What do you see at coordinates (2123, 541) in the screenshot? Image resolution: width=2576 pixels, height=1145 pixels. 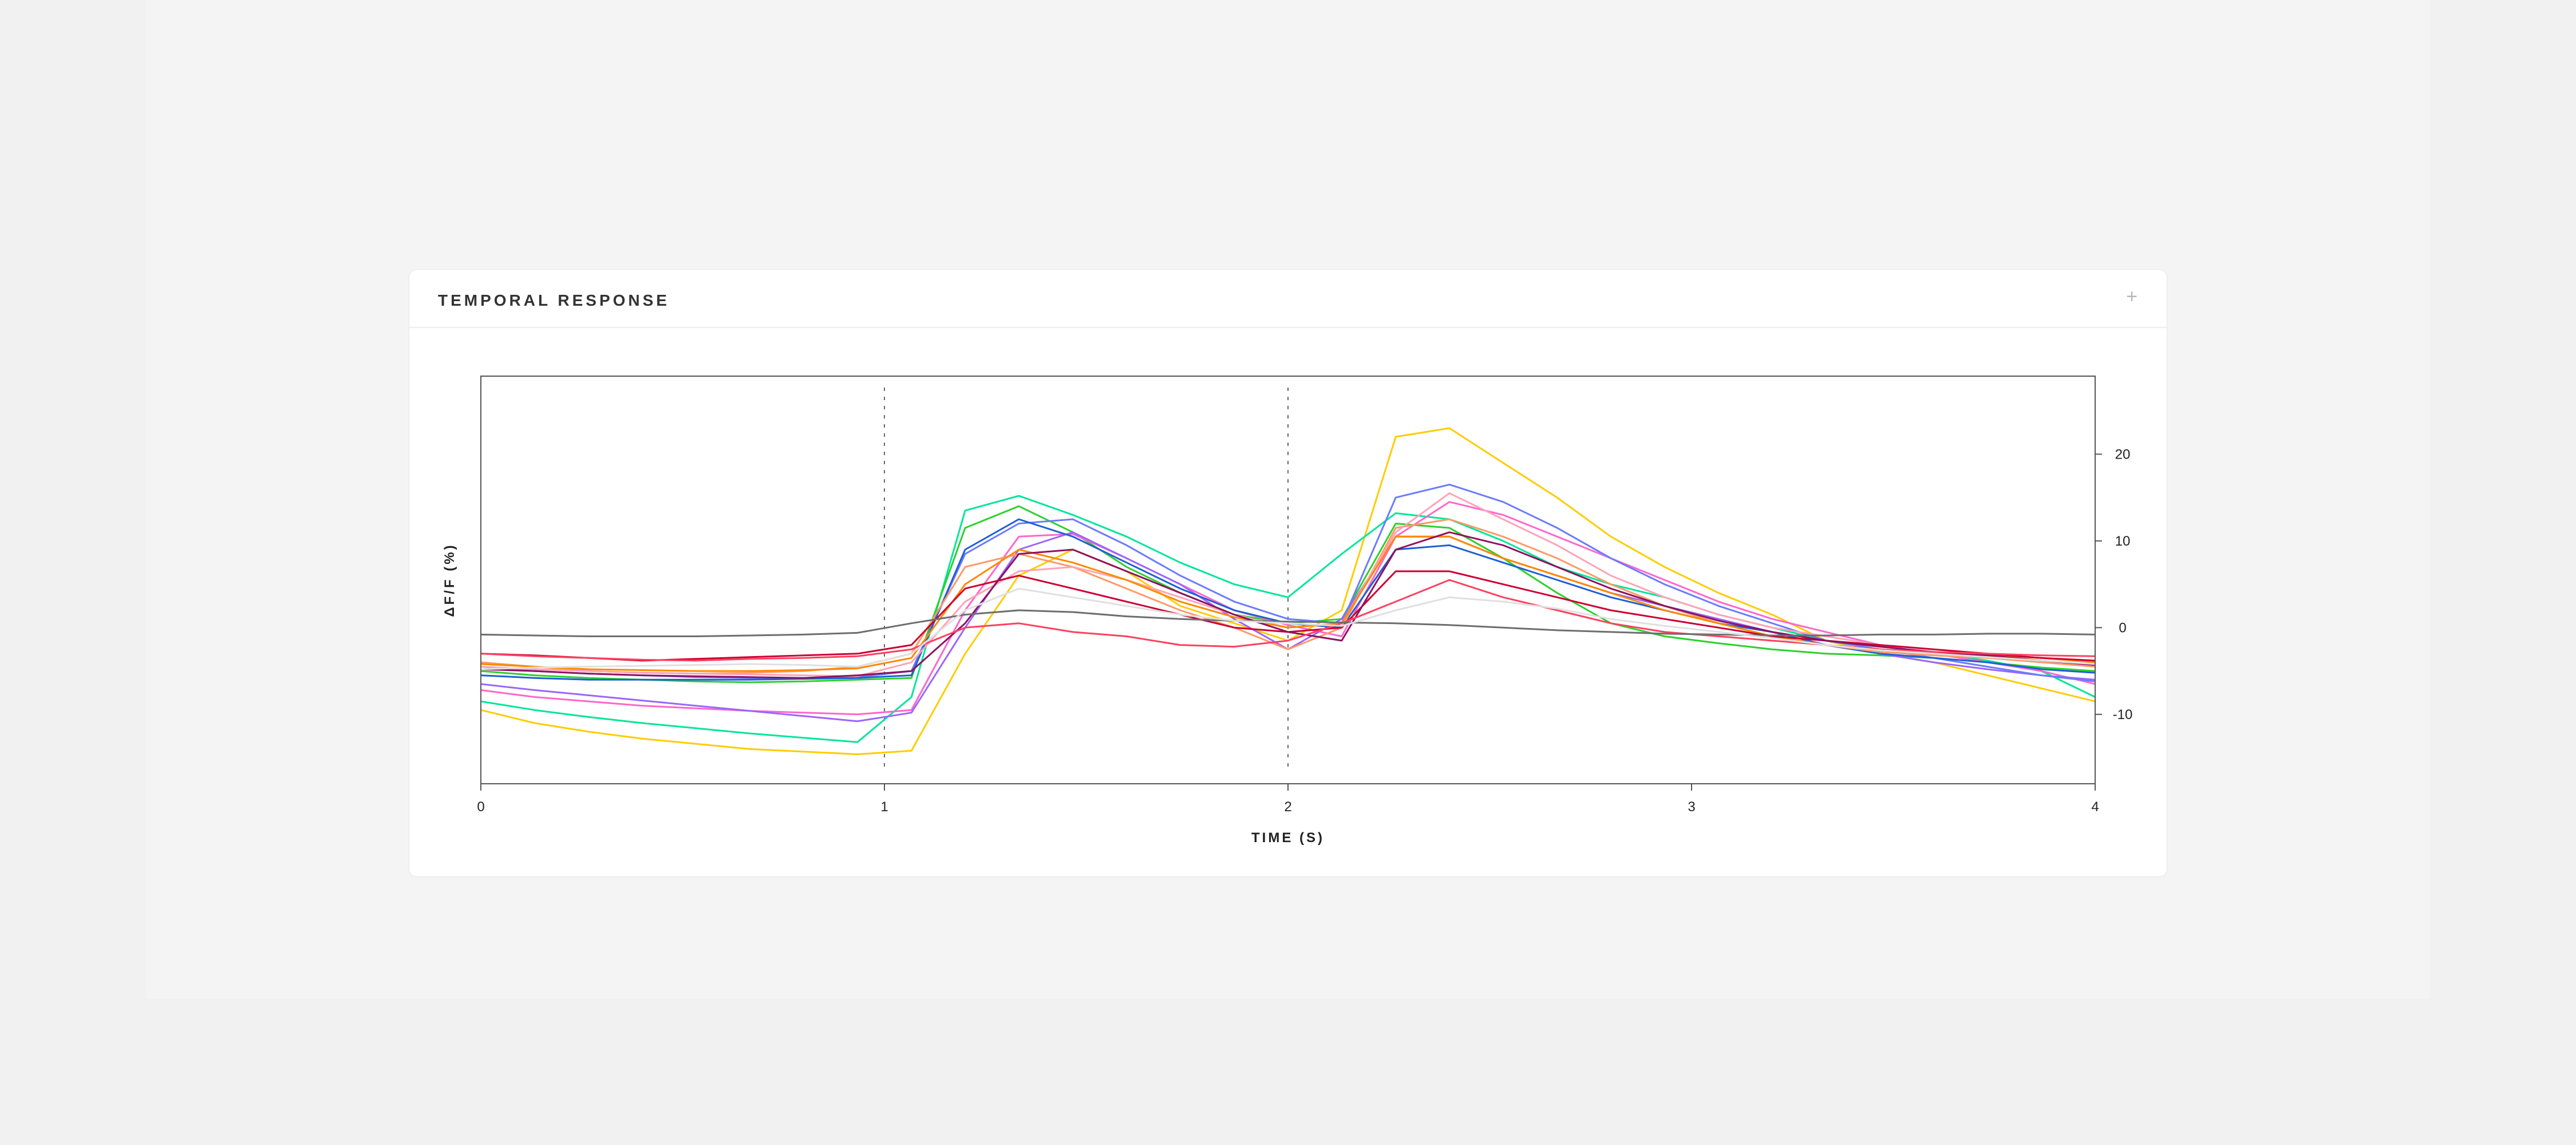 I see `y-tick-label: 10` at bounding box center [2123, 541].